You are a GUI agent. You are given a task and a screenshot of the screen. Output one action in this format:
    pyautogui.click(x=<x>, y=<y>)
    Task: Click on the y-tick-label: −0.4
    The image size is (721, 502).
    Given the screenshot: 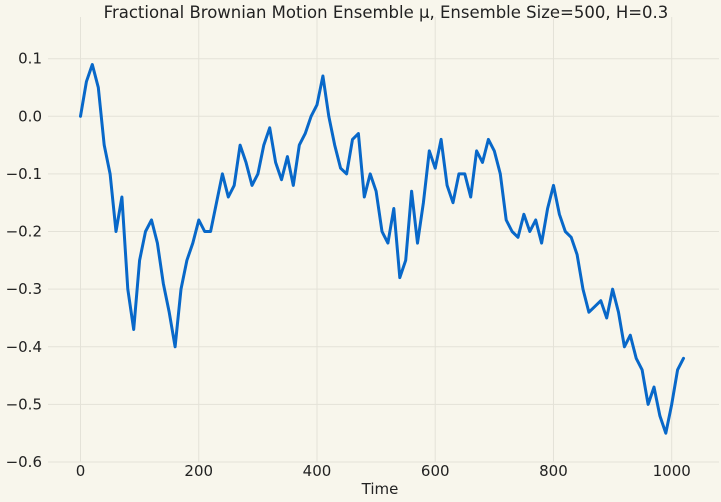 What is the action you would take?
    pyautogui.click(x=24, y=347)
    